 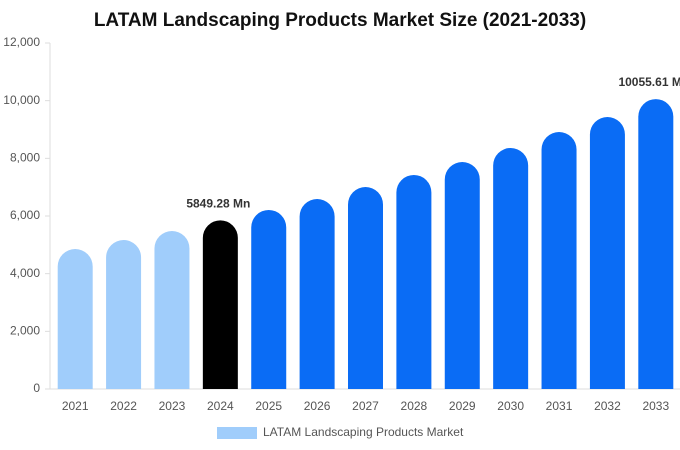 What do you see at coordinates (365, 406) in the screenshot?
I see `x-tick-label: 2027` at bounding box center [365, 406].